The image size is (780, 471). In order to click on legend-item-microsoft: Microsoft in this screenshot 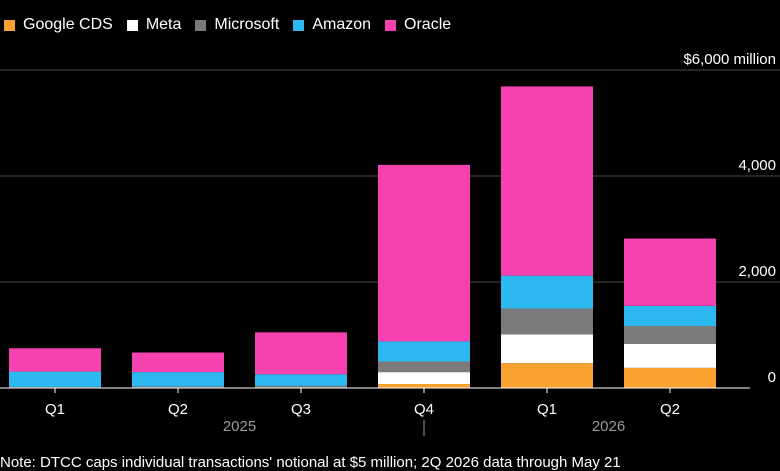, I will do `click(237, 25)`.